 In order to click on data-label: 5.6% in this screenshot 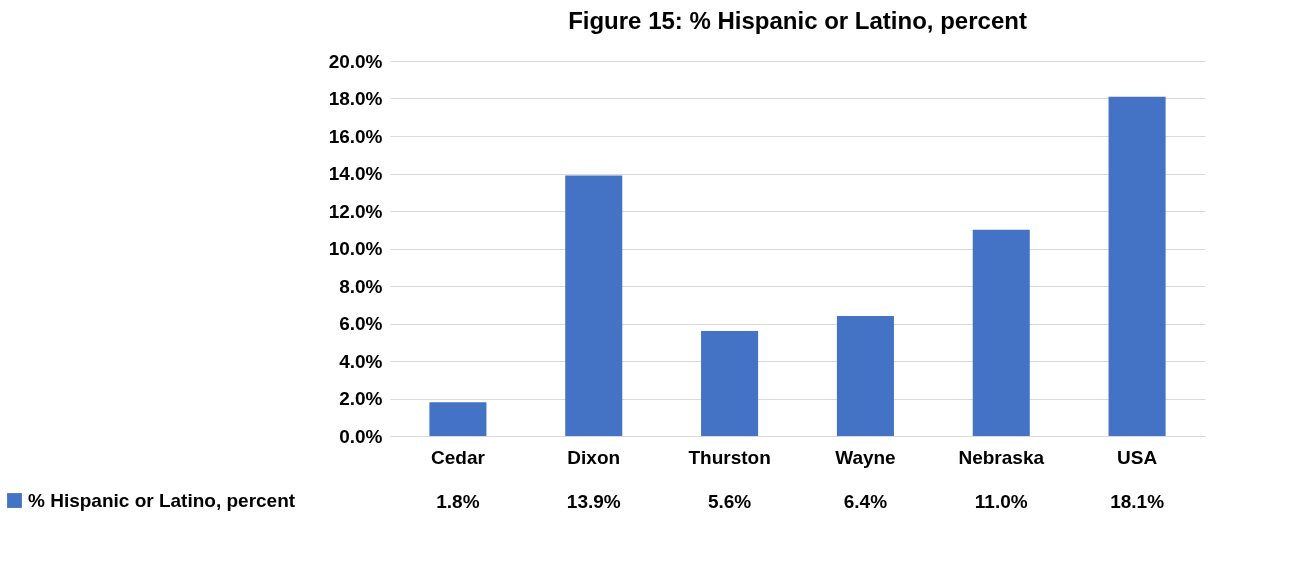, I will do `click(729, 501)`.